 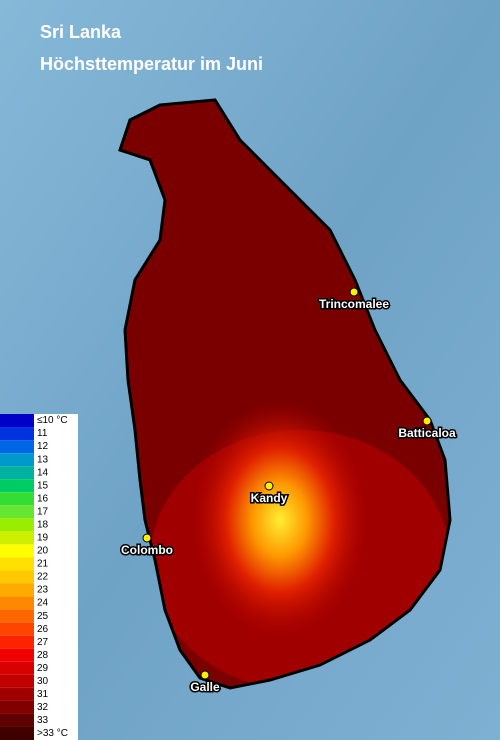 What do you see at coordinates (43, 694) in the screenshot?
I see `legend-label: 31` at bounding box center [43, 694].